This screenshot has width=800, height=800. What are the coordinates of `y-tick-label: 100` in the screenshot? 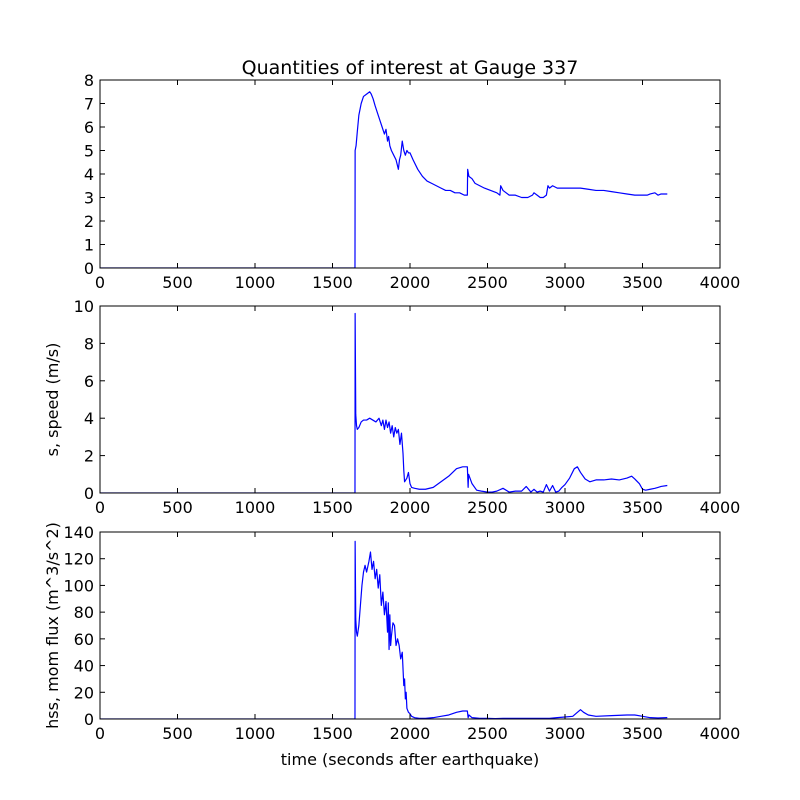 It's located at (78, 585).